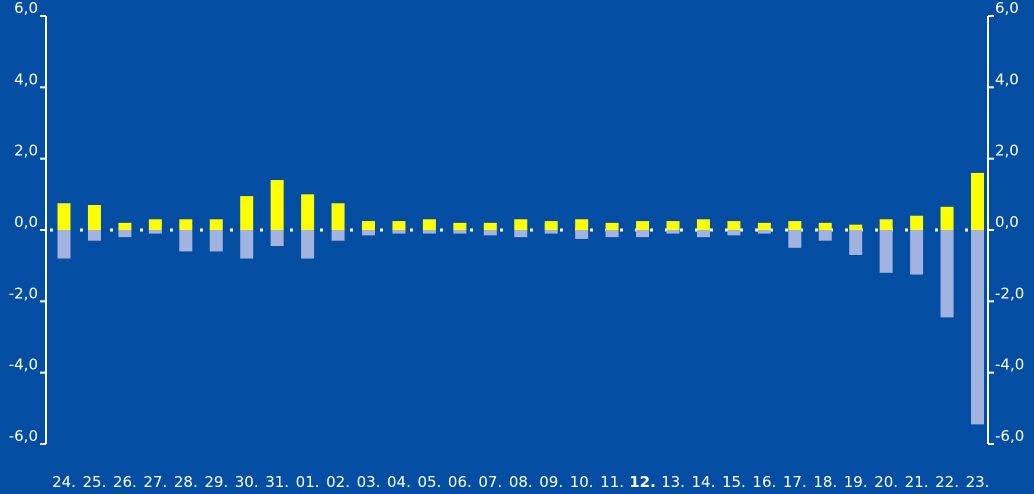  What do you see at coordinates (978, 482) in the screenshot?
I see `x-tick-label: 23.` at bounding box center [978, 482].